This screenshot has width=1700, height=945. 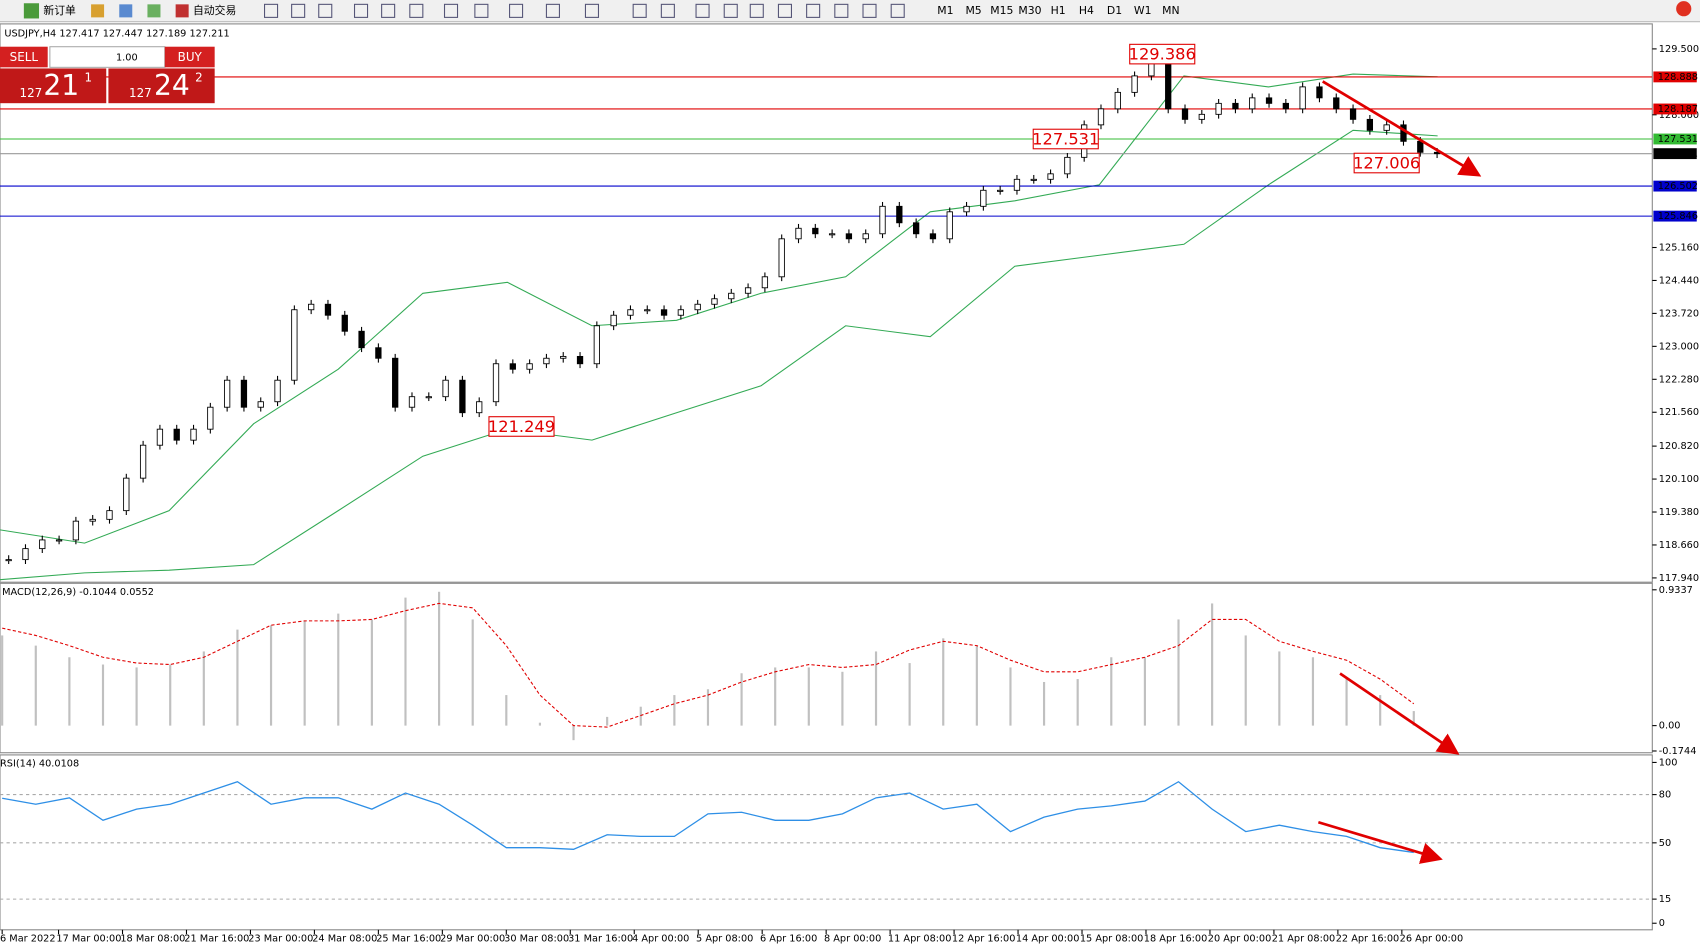 What do you see at coordinates (1143, 10) in the screenshot?
I see `timeframe-button: W1` at bounding box center [1143, 10].